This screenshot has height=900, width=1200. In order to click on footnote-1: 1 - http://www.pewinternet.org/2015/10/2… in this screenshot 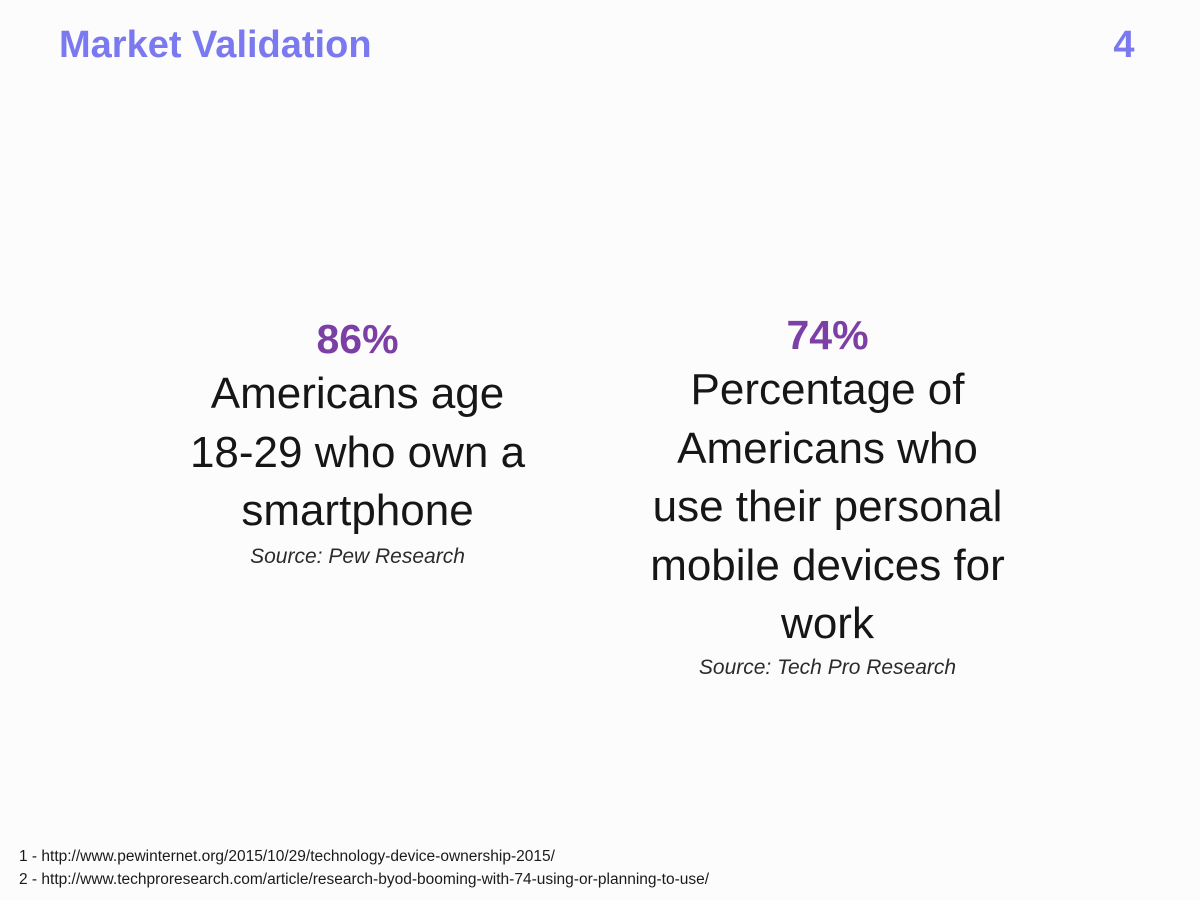, I will do `click(287, 856)`.